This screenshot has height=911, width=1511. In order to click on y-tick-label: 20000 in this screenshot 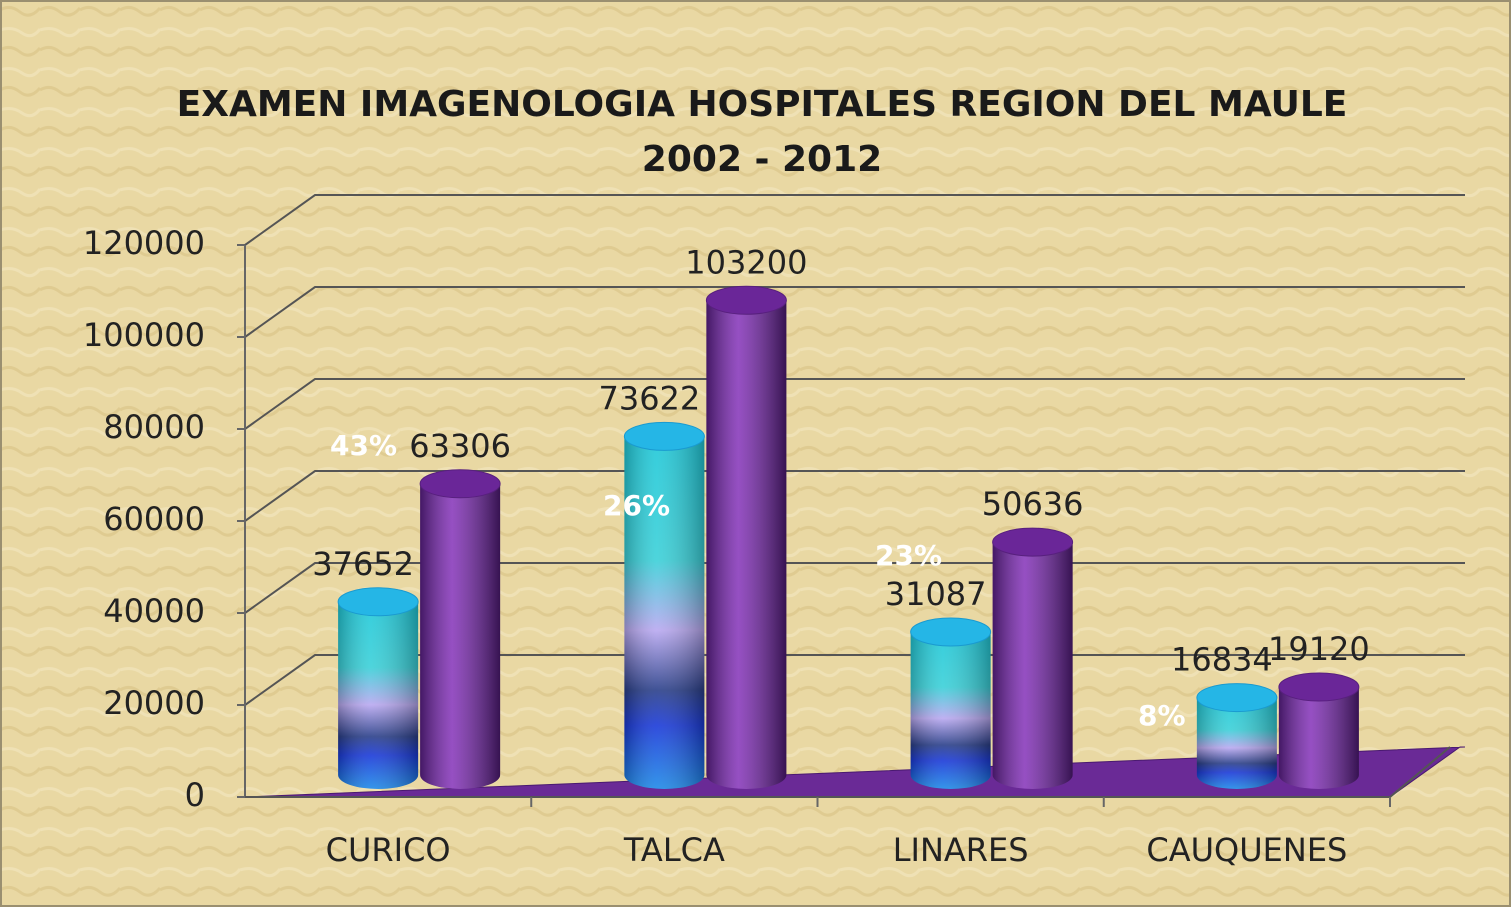, I will do `click(154, 703)`.